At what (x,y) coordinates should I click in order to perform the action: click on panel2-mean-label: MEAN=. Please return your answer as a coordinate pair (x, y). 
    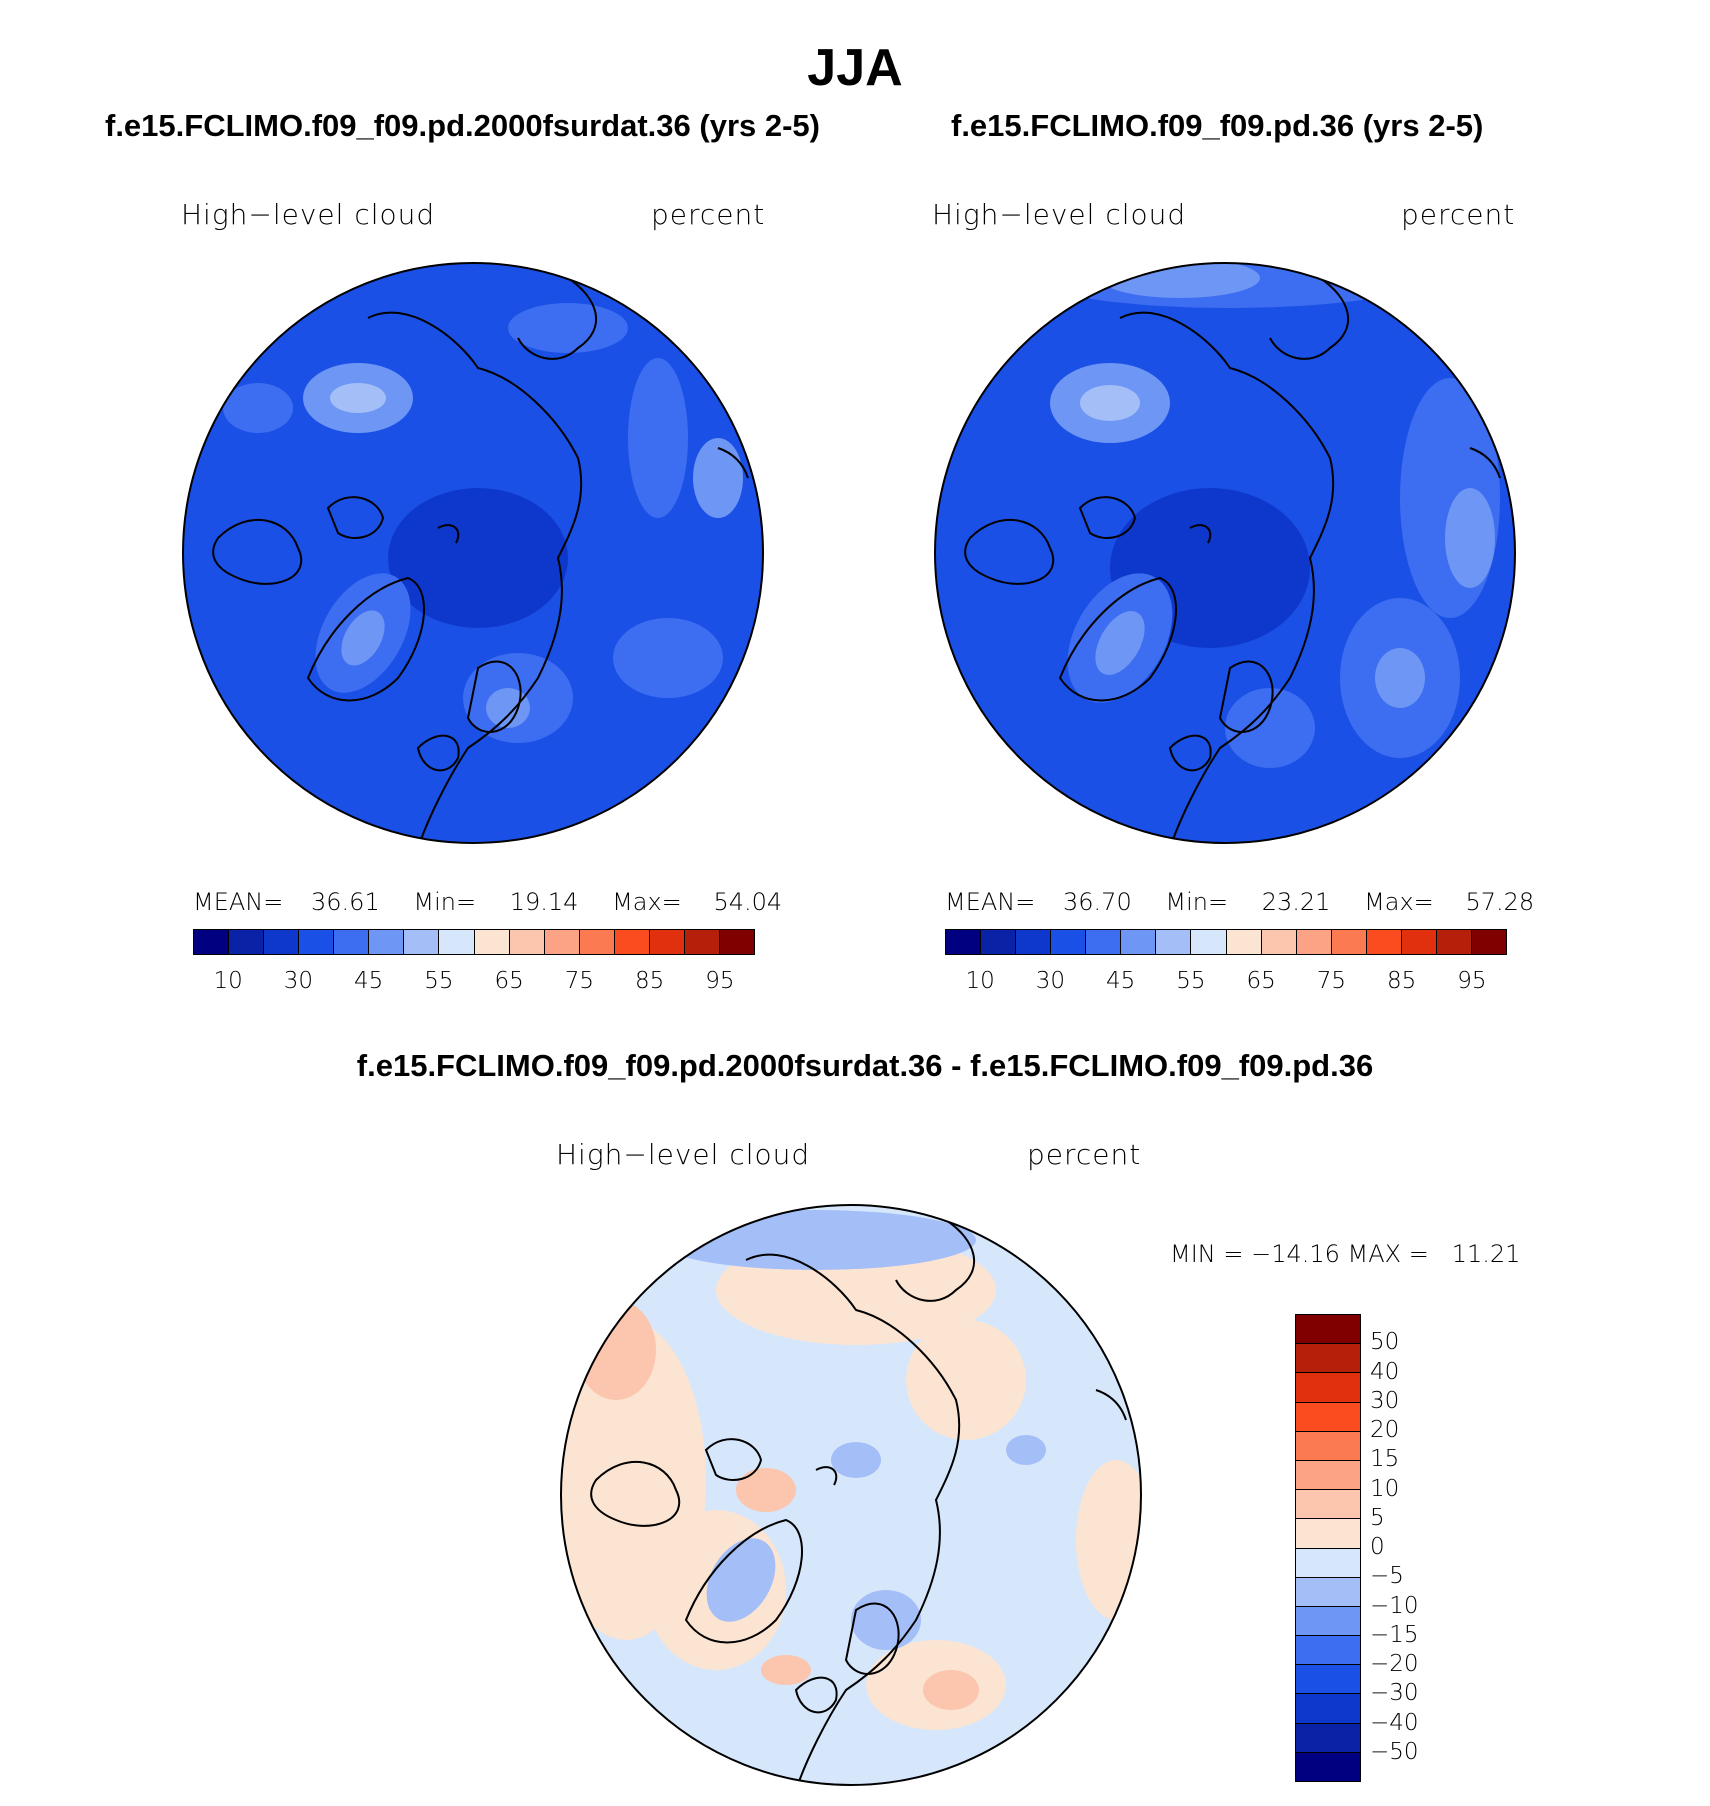
    Looking at the image, I should click on (990, 902).